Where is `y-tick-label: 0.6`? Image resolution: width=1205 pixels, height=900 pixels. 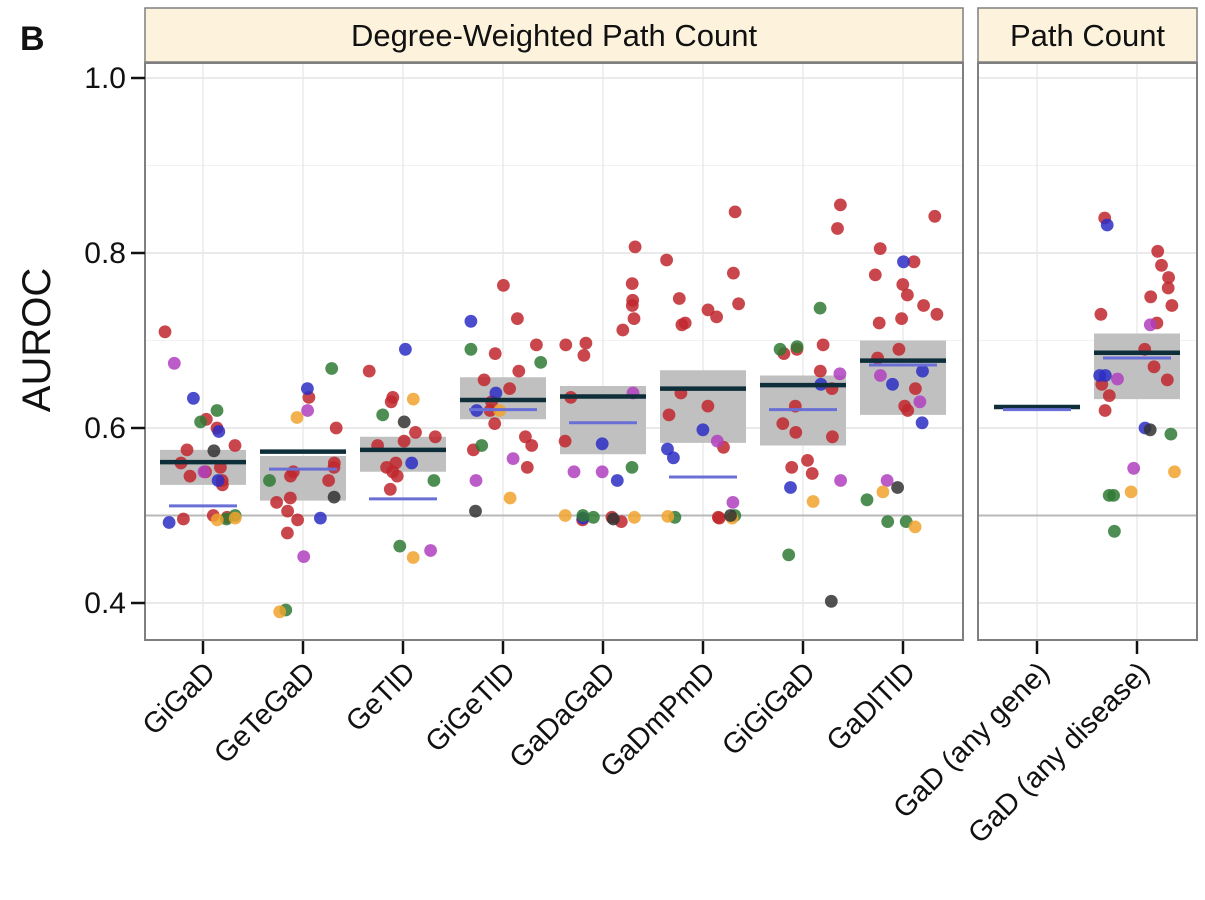 y-tick-label: 0.6 is located at coordinates (105, 428).